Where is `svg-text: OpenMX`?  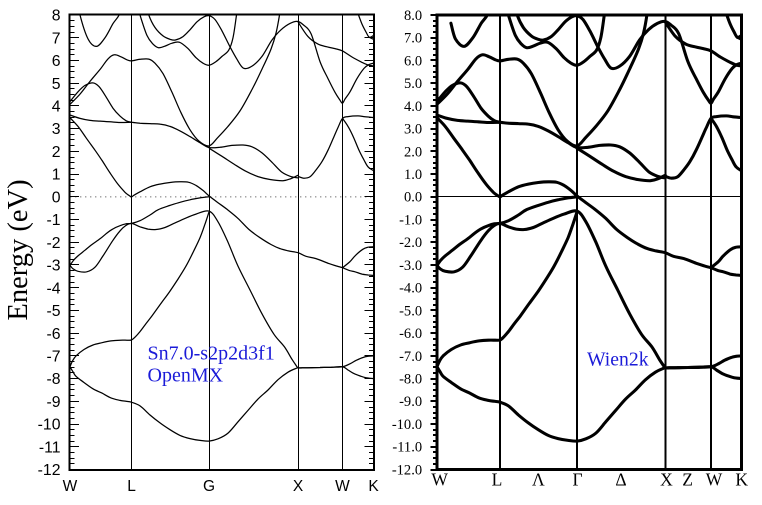
svg-text: OpenMX is located at coordinates (186, 376).